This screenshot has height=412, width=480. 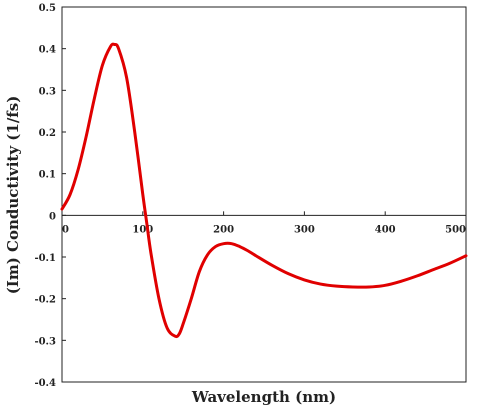 What do you see at coordinates (47, 91) in the screenshot?
I see `y-tick-label: 0.3` at bounding box center [47, 91].